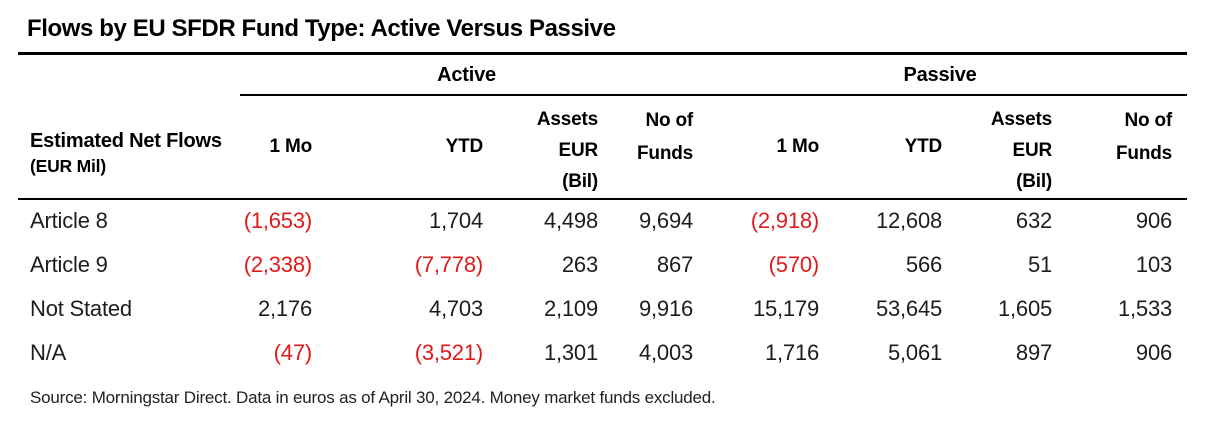  Describe the element at coordinates (68, 165) in the screenshot. I see `row-axis-header-line2: (EUR Mil)` at that location.